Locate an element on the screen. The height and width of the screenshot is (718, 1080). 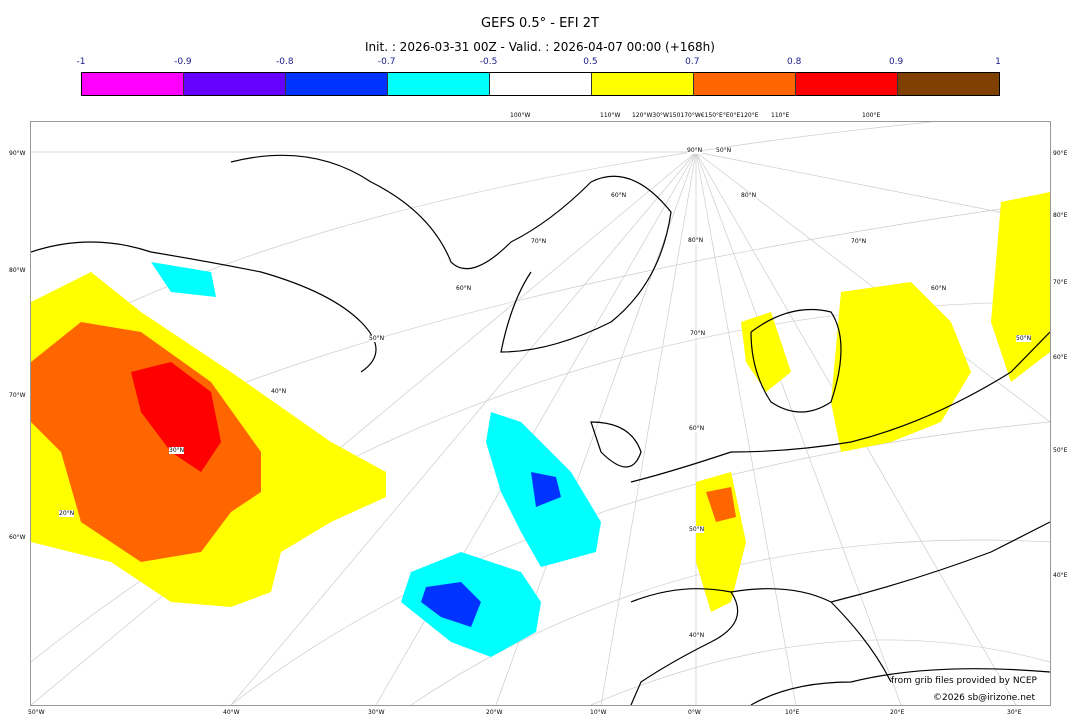
axis-label-top: 110°W is located at coordinates (610, 115).